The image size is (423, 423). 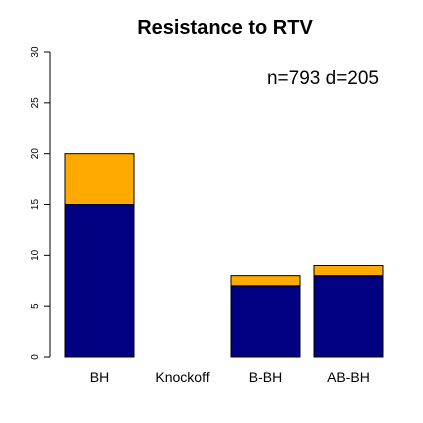 What do you see at coordinates (35, 103) in the screenshot?
I see `y-tick-label: 25` at bounding box center [35, 103].